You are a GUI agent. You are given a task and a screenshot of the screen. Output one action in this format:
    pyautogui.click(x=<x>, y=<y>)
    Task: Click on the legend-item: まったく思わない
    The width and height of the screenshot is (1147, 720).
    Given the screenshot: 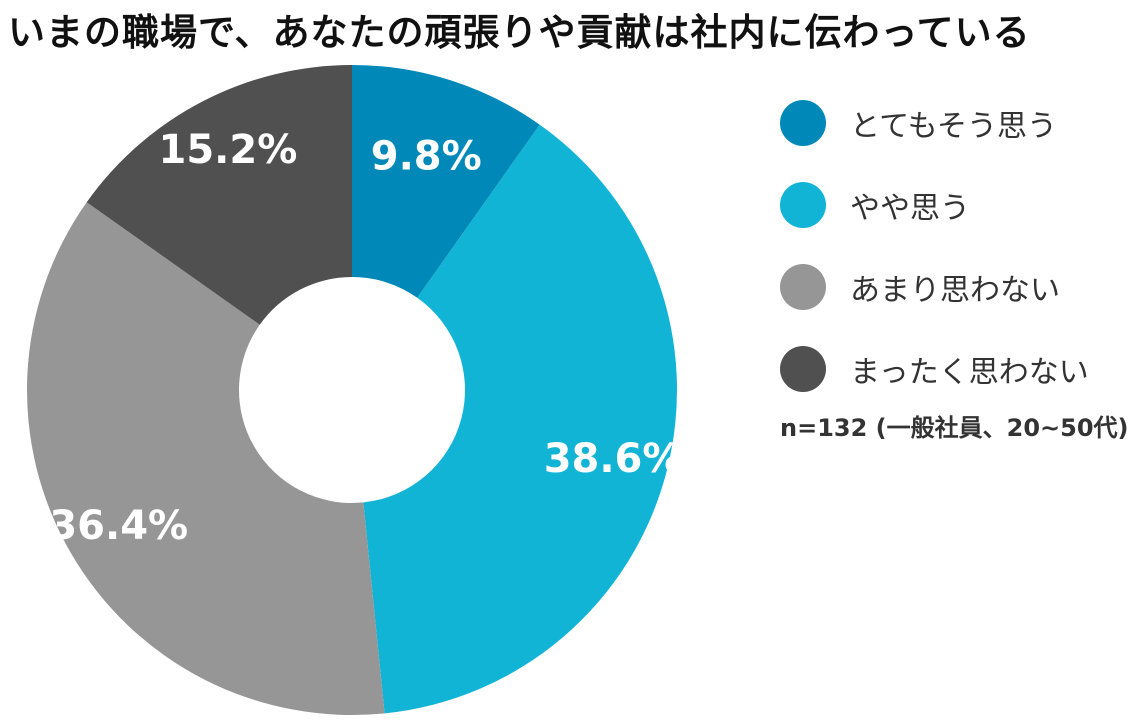 What is the action you would take?
    pyautogui.click(x=934, y=369)
    